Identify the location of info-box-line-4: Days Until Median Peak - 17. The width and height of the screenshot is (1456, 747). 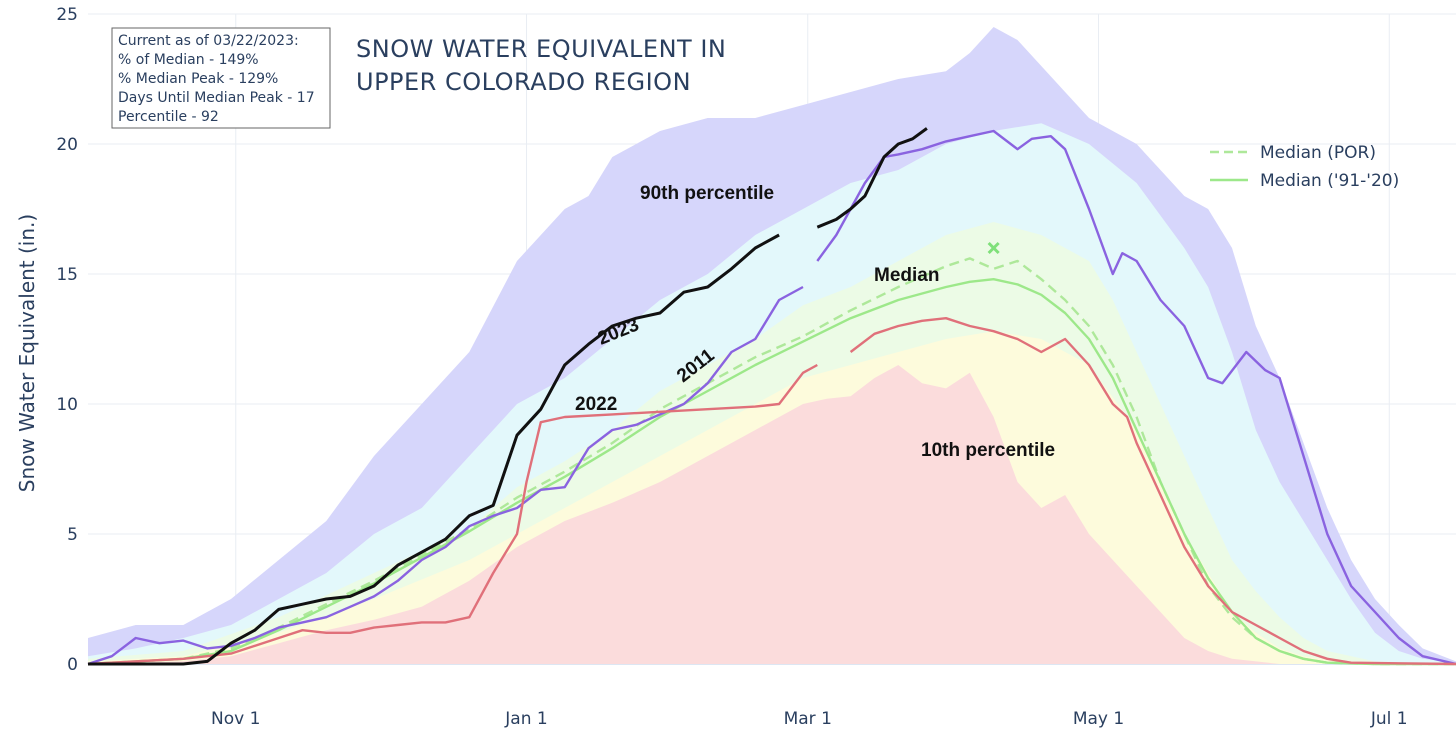
(216, 98).